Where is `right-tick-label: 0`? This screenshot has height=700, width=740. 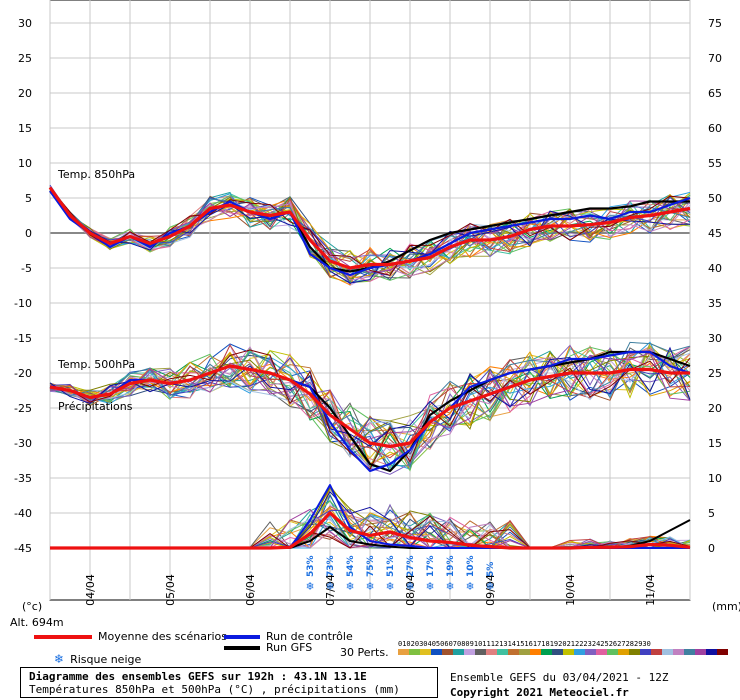 right-tick-label: 0 is located at coordinates (711, 548).